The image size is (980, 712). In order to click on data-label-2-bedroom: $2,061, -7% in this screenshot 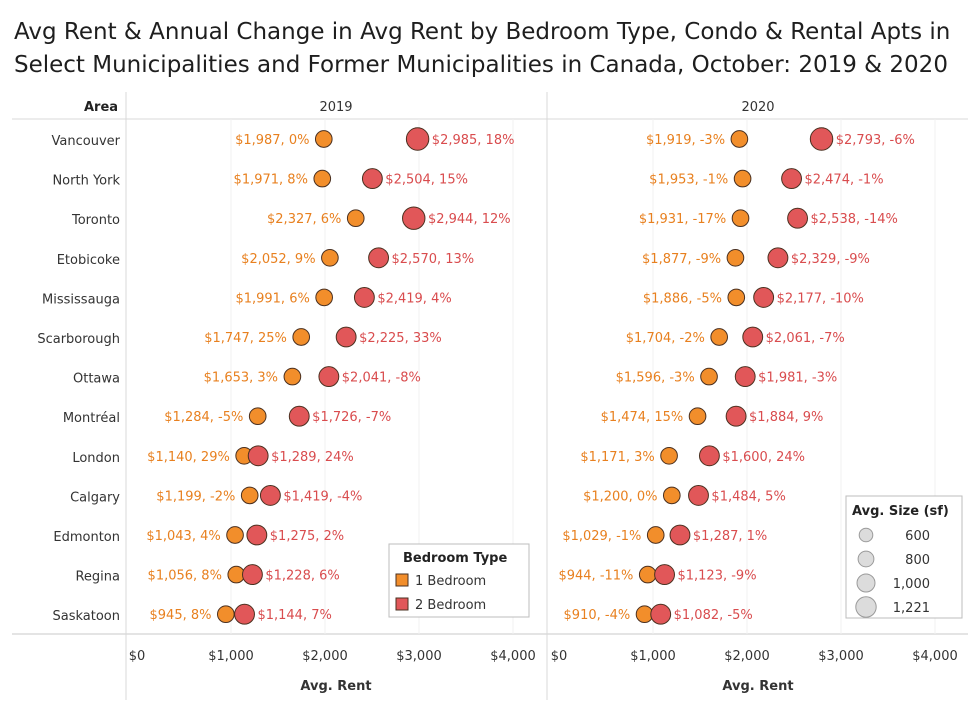, I will do `click(805, 338)`.